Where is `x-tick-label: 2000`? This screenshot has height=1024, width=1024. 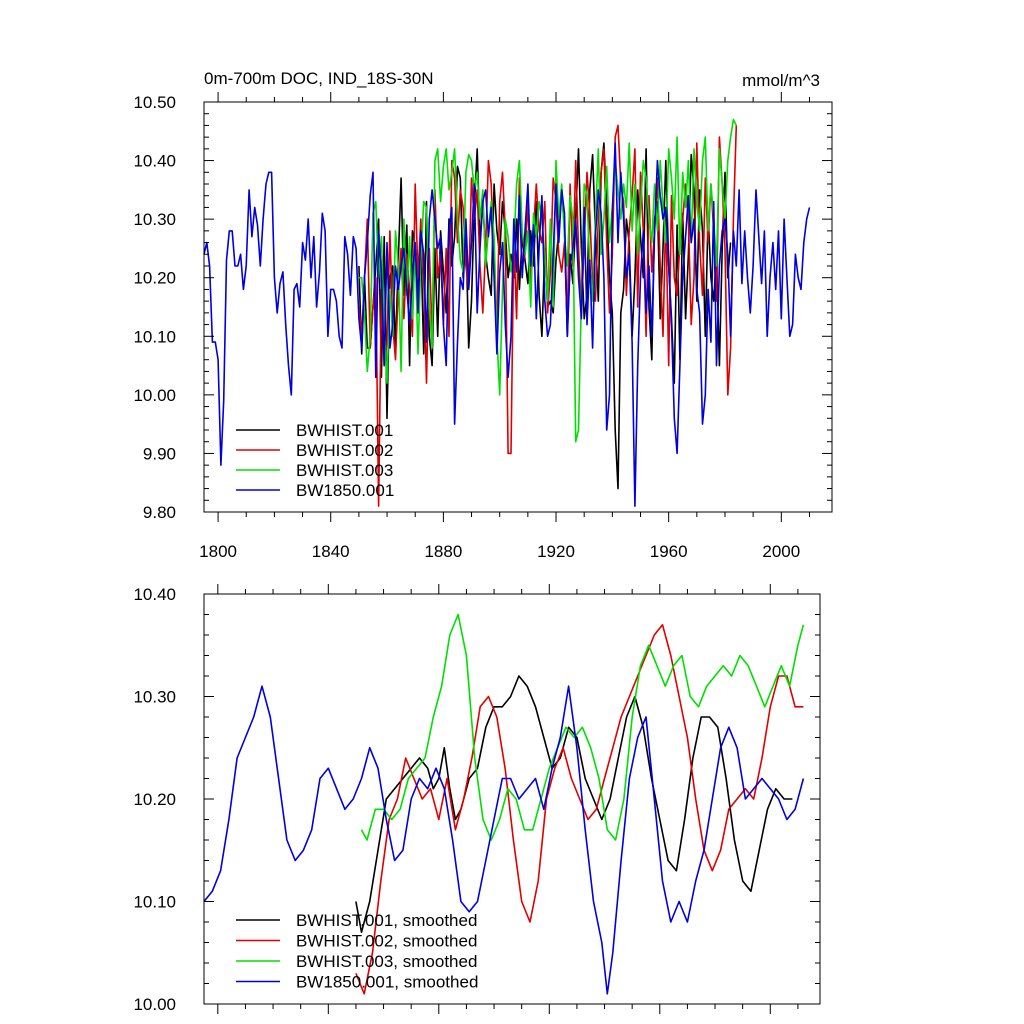
x-tick-label: 2000 is located at coordinates (781, 551).